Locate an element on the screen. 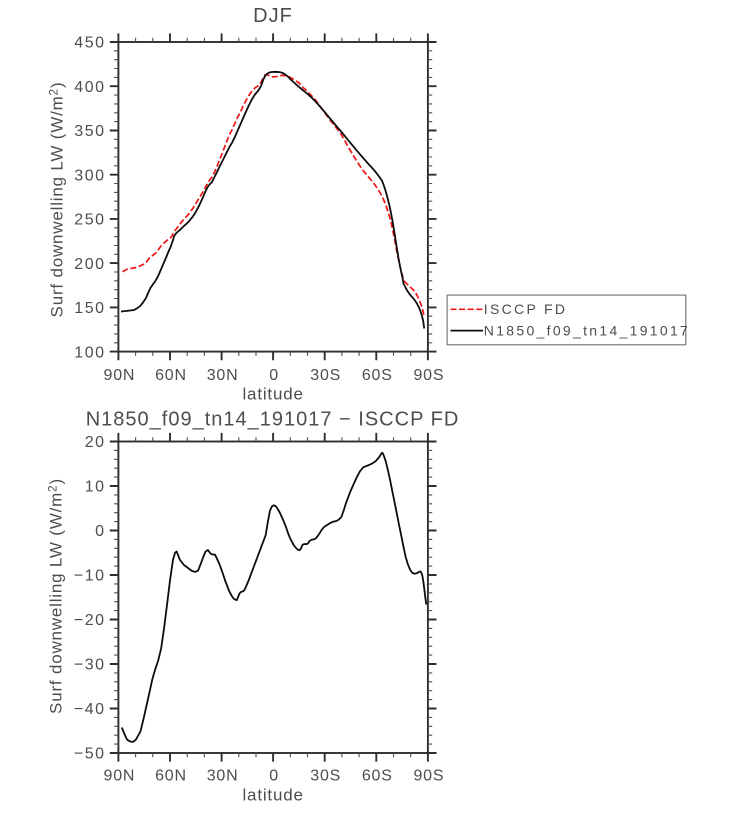 This screenshot has height=813, width=732. svg-text: 400 is located at coordinates (89, 87).